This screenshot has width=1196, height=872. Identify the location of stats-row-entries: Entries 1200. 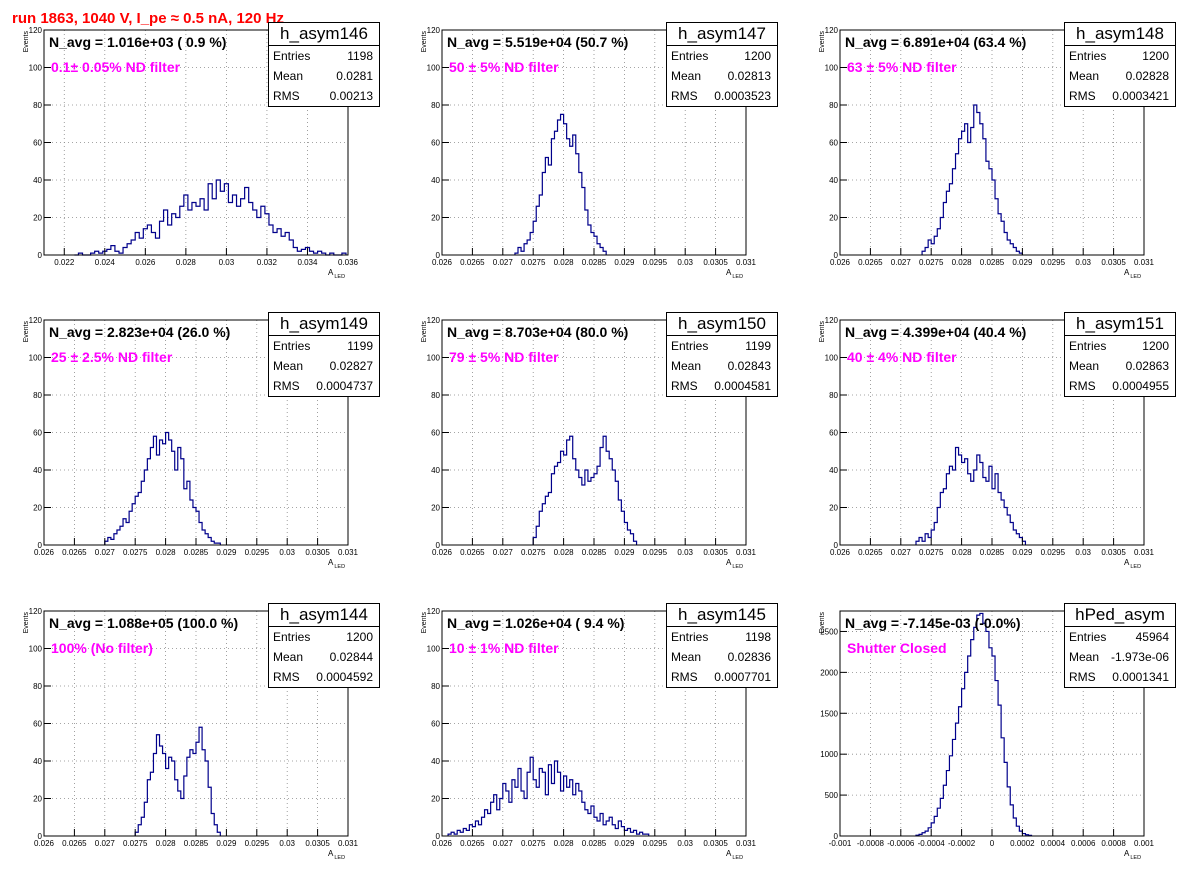
(722, 56).